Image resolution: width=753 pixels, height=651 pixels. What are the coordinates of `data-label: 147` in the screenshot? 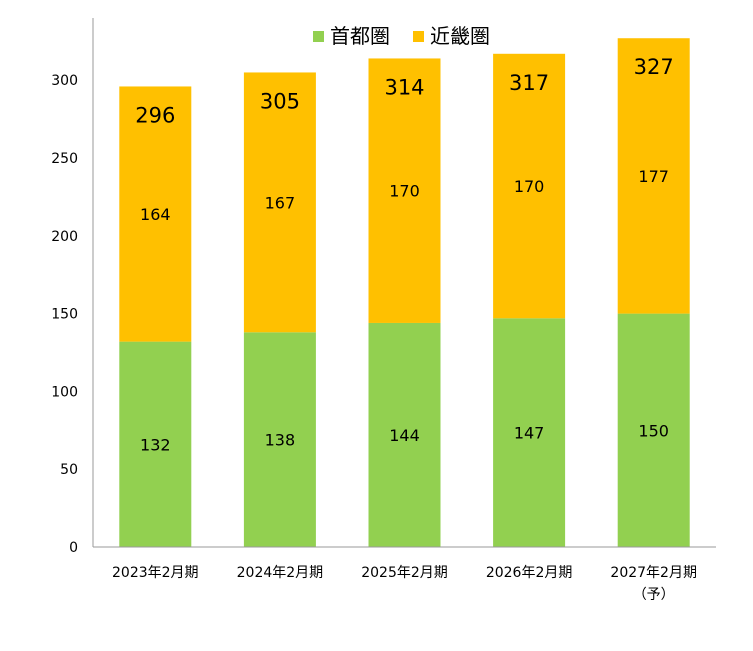 It's located at (529, 433).